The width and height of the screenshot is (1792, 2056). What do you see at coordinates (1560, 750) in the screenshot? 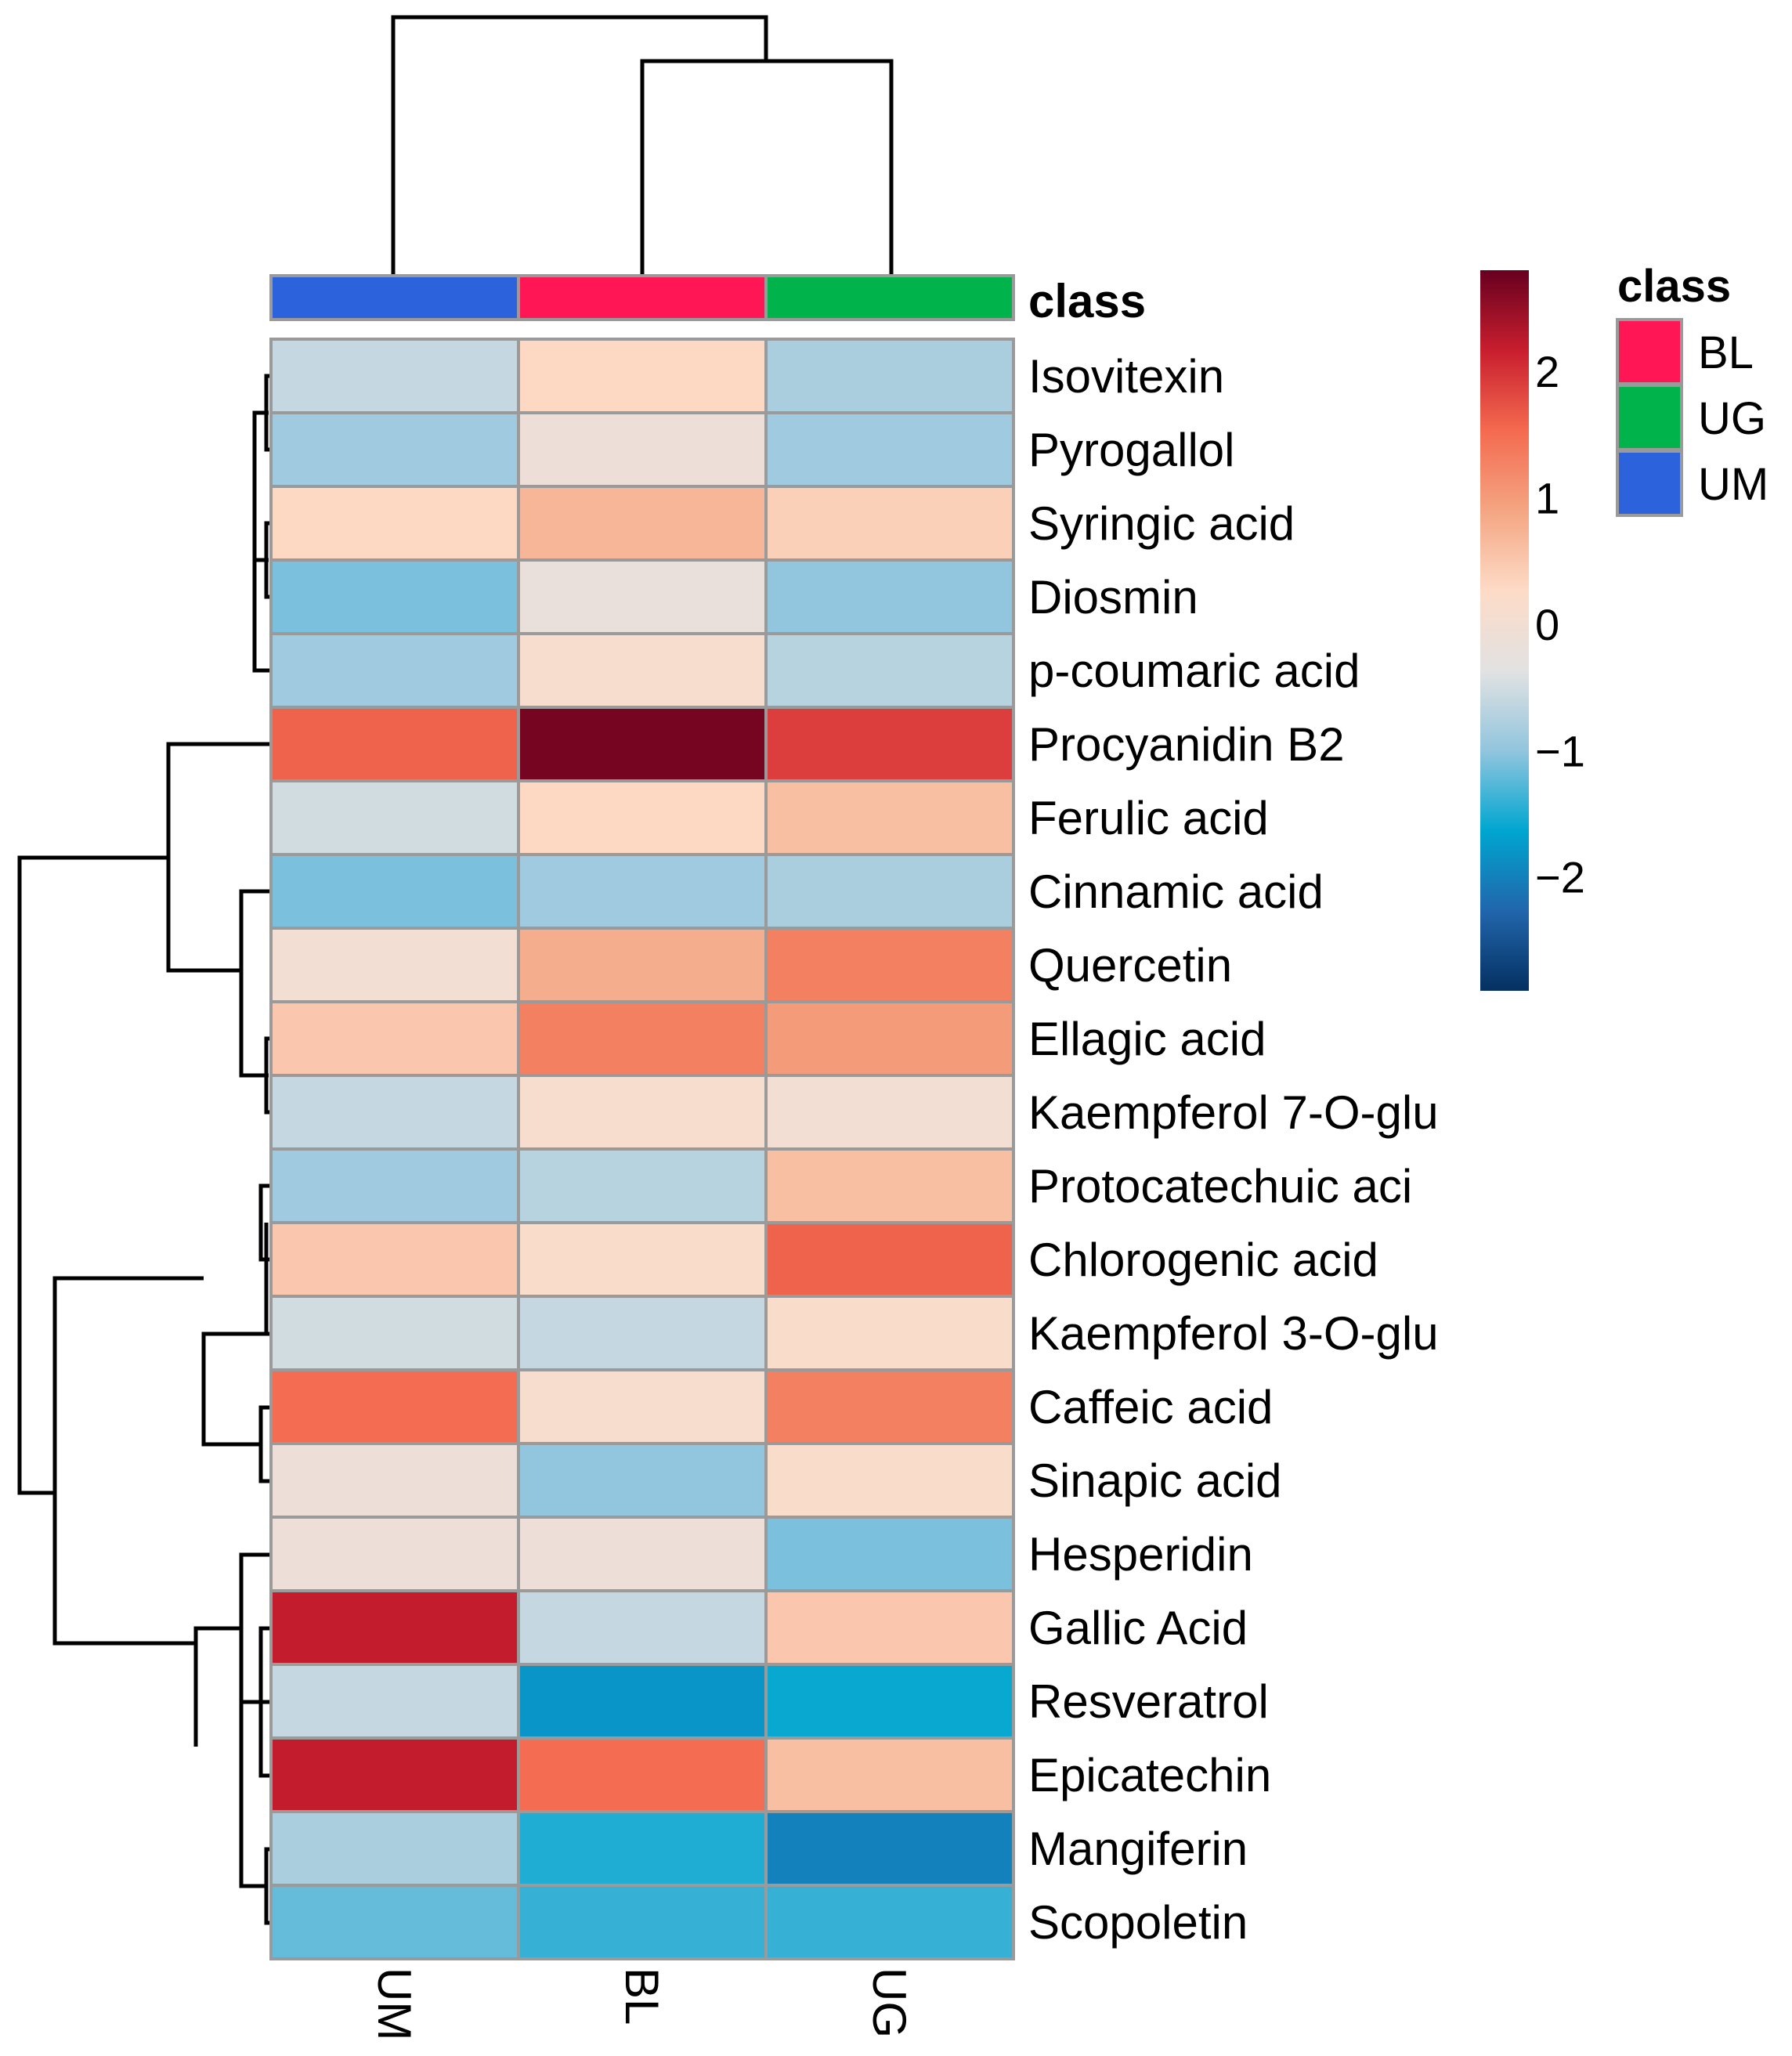
I see `colorbar-tick-label: −1` at bounding box center [1560, 750].